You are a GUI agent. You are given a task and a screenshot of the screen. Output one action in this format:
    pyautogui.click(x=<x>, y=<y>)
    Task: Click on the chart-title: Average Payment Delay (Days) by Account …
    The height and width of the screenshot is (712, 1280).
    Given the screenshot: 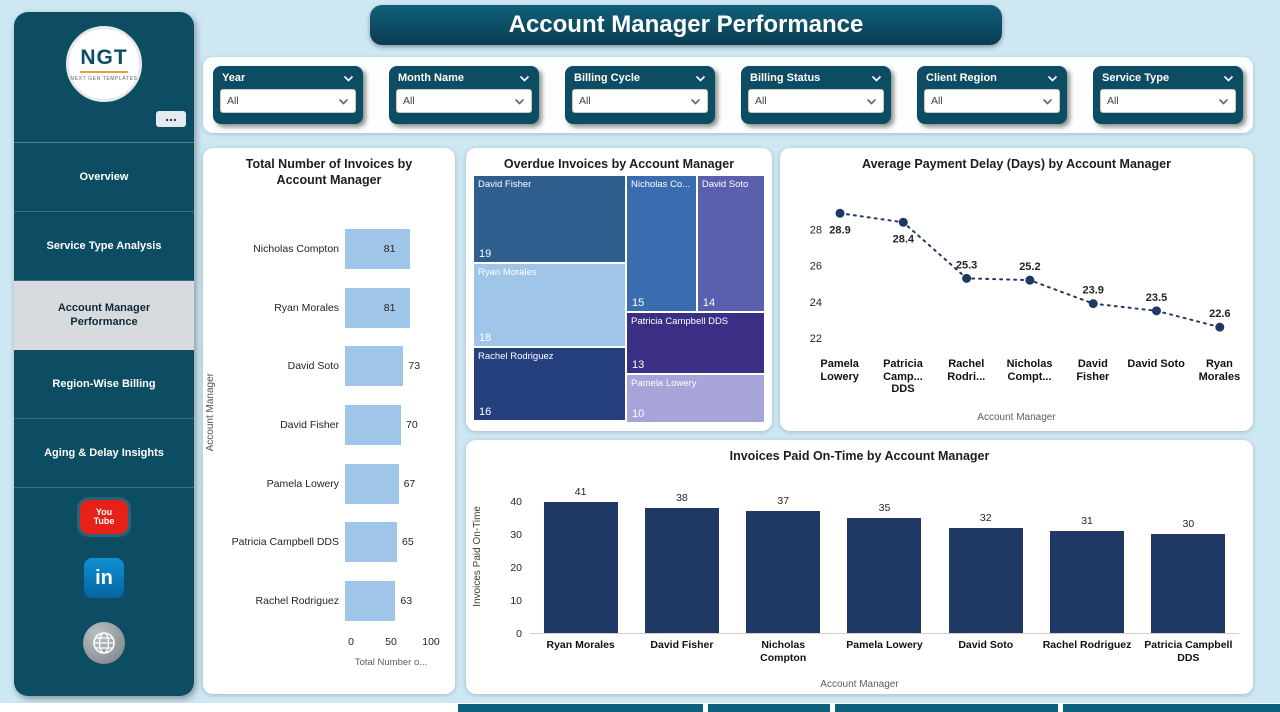 What is the action you would take?
    pyautogui.click(x=1016, y=164)
    